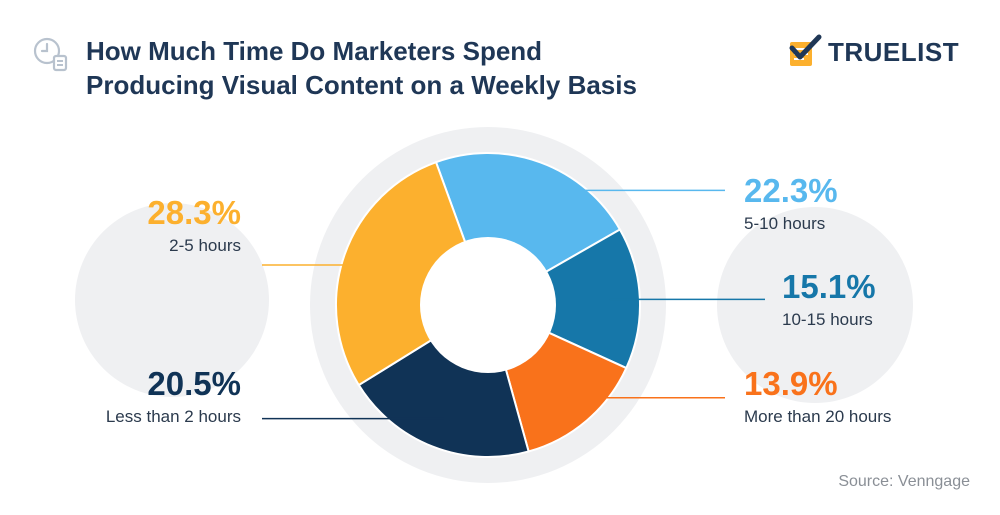 This screenshot has width=1000, height=515. I want to click on slice-10-15-hours, so click(563, 299).